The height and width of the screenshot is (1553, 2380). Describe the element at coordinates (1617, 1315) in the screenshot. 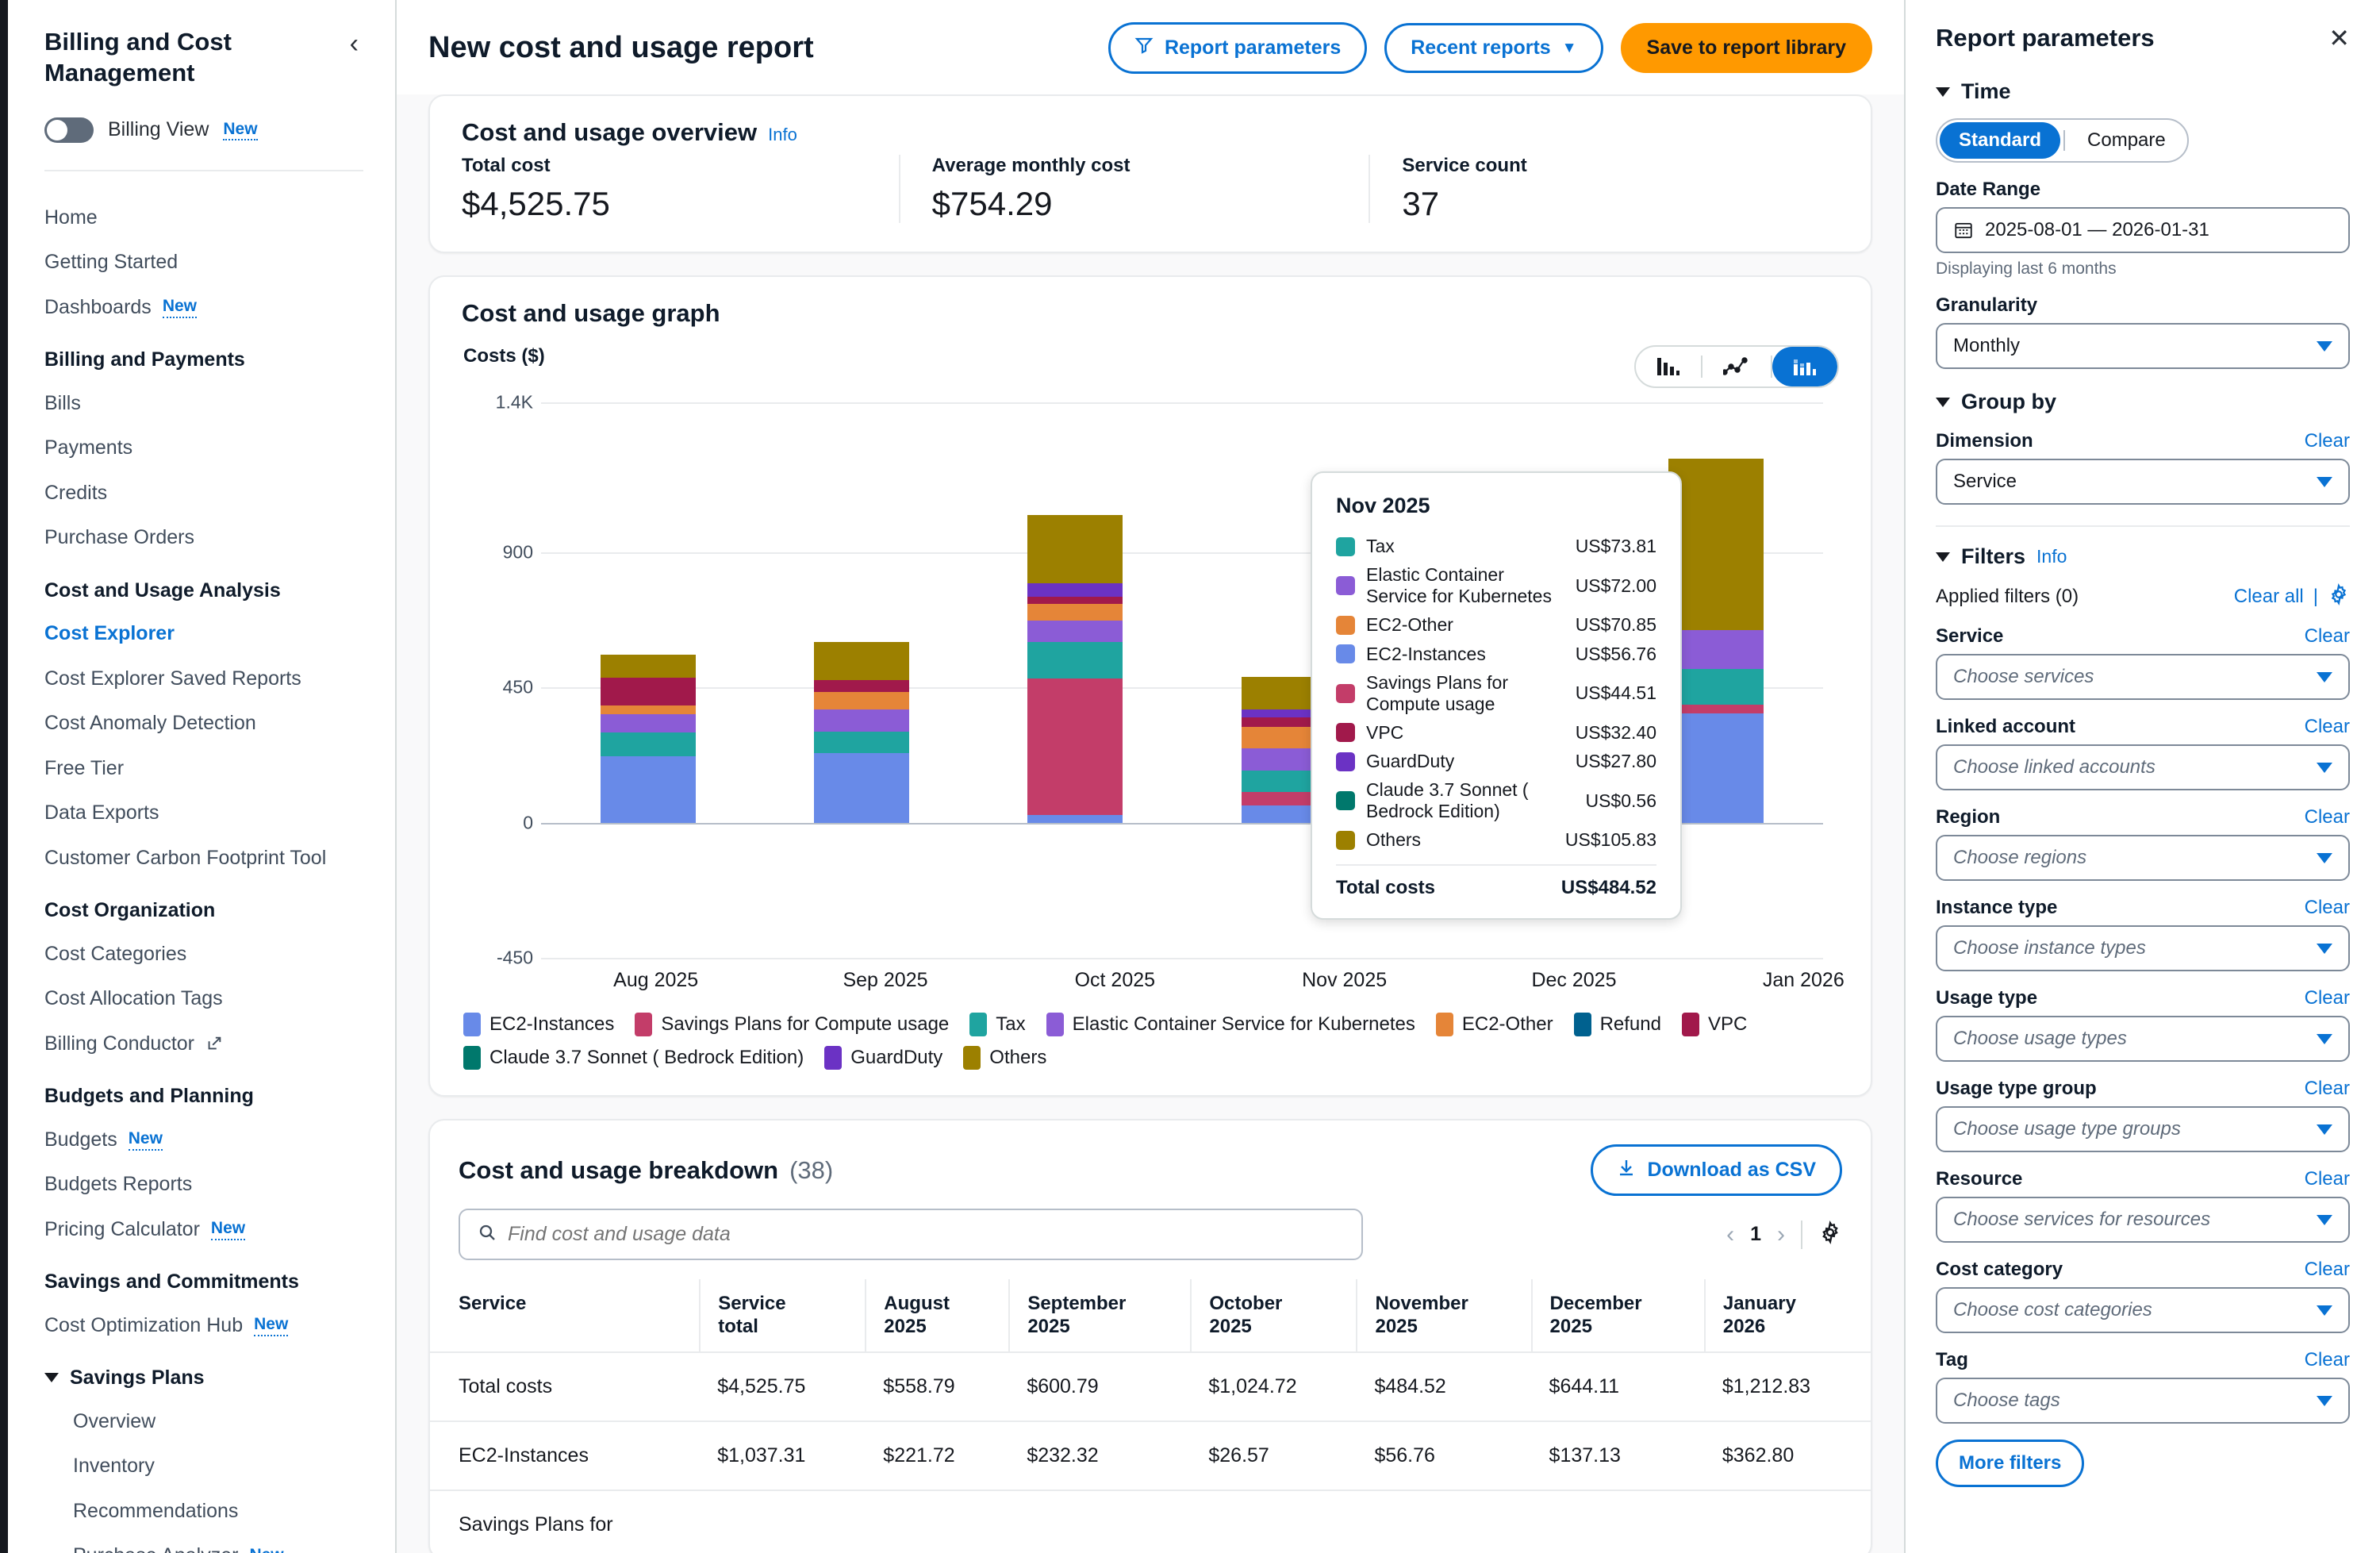

I see `table-column-header: December 2025` at that location.